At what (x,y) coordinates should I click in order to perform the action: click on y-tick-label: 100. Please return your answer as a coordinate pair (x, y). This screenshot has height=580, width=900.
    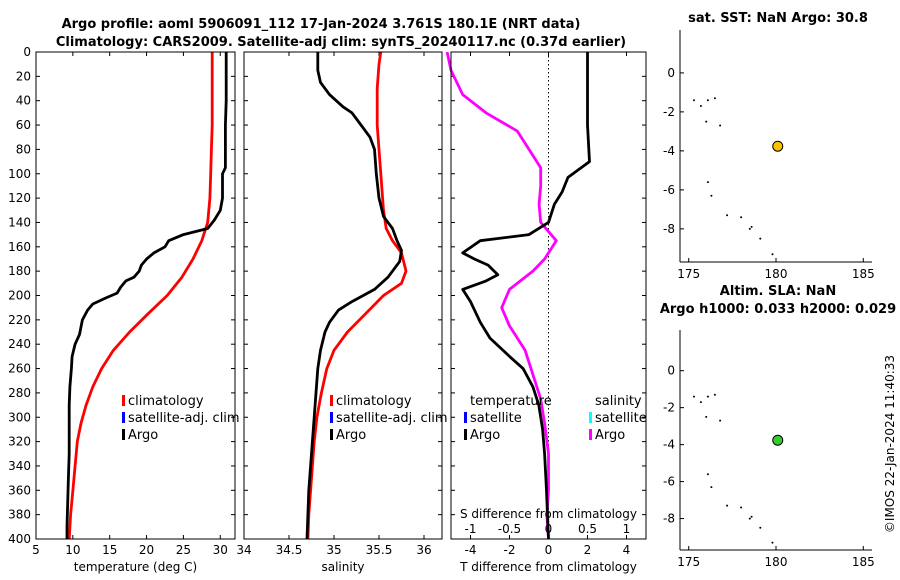
    Looking at the image, I should click on (19, 174).